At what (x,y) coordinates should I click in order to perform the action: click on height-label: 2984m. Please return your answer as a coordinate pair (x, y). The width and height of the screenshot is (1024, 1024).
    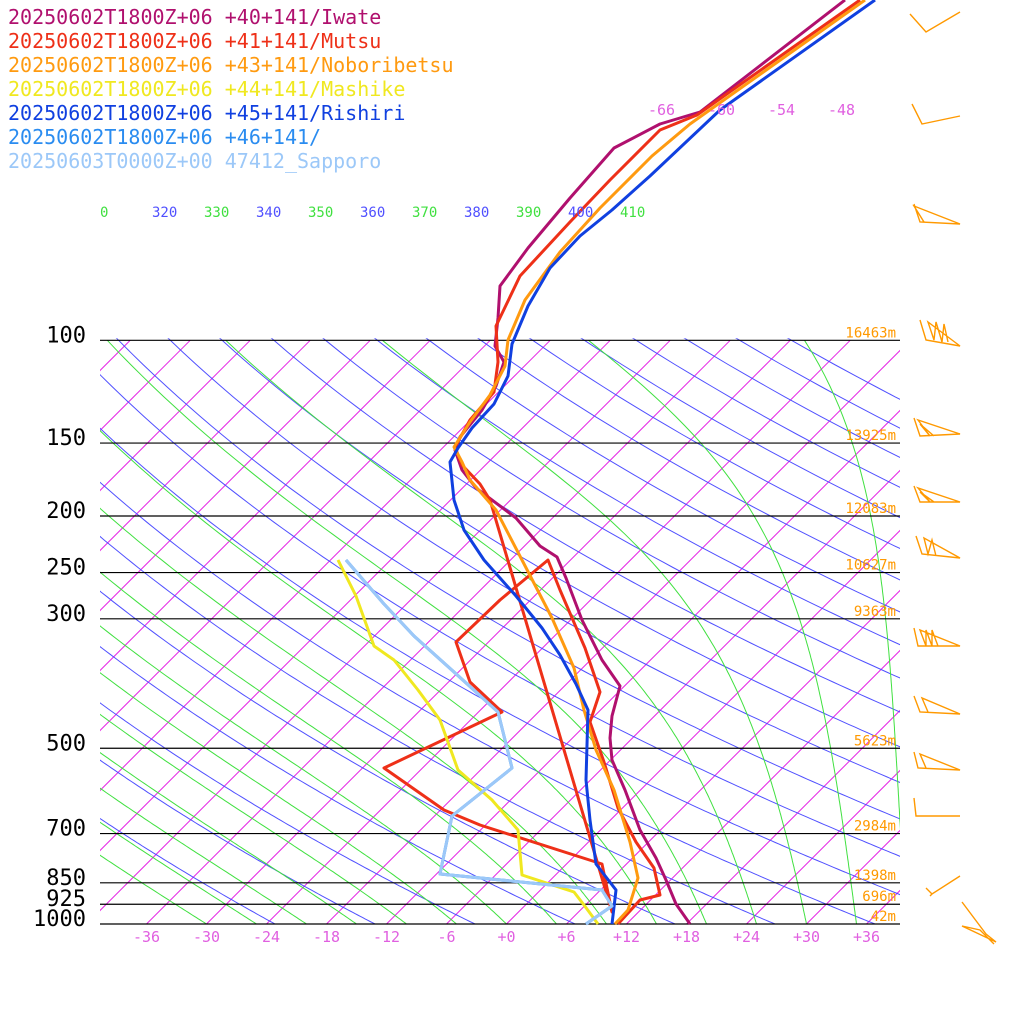
    Looking at the image, I should click on (875, 827).